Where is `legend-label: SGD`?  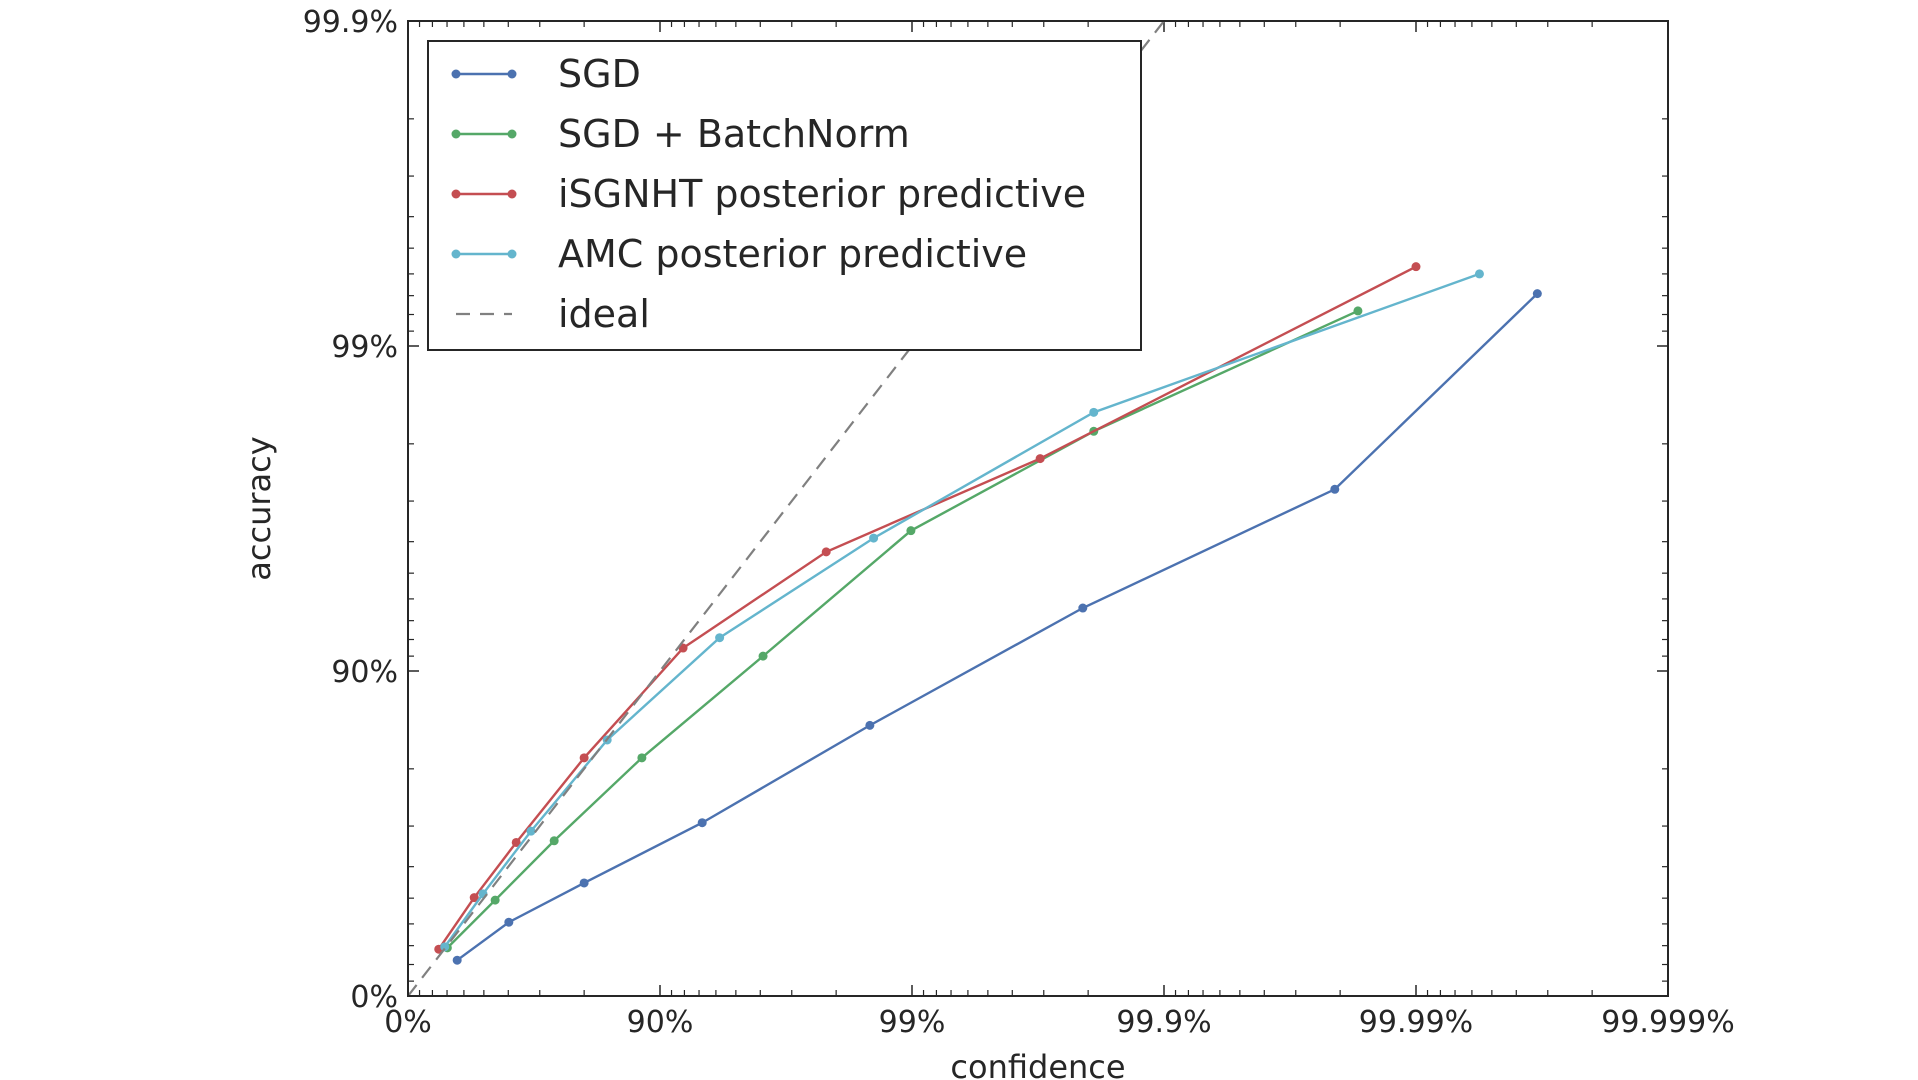 legend-label: SGD is located at coordinates (599, 74).